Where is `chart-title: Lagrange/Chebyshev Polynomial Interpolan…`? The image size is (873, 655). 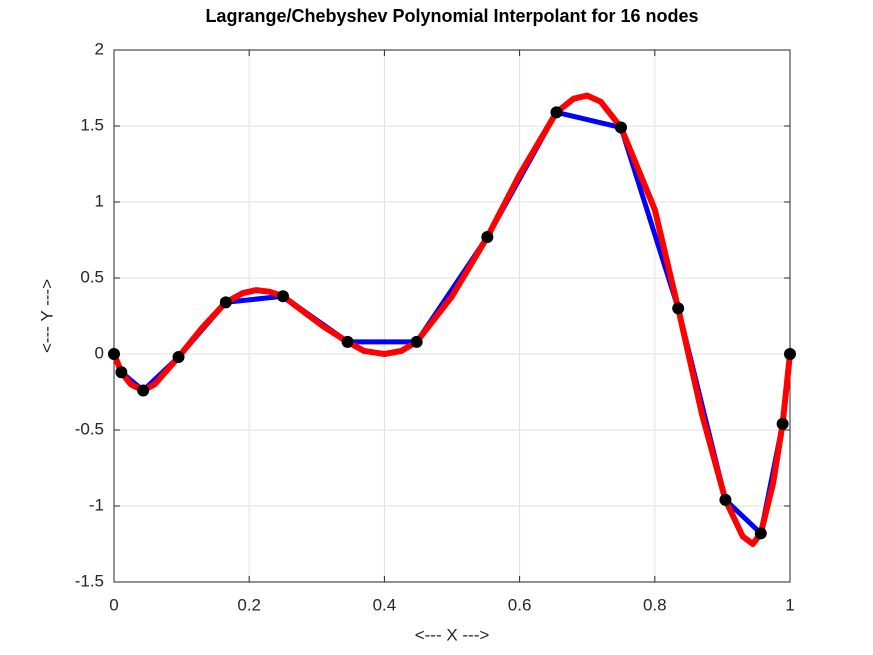
chart-title: Lagrange/Chebyshev Polynomial Interpolan… is located at coordinates (451, 16).